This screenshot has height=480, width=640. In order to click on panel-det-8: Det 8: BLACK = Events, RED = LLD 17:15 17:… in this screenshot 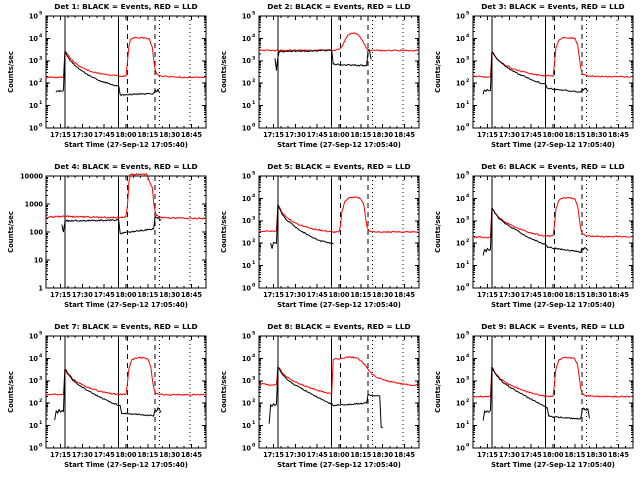, I will do `click(319, 400)`.